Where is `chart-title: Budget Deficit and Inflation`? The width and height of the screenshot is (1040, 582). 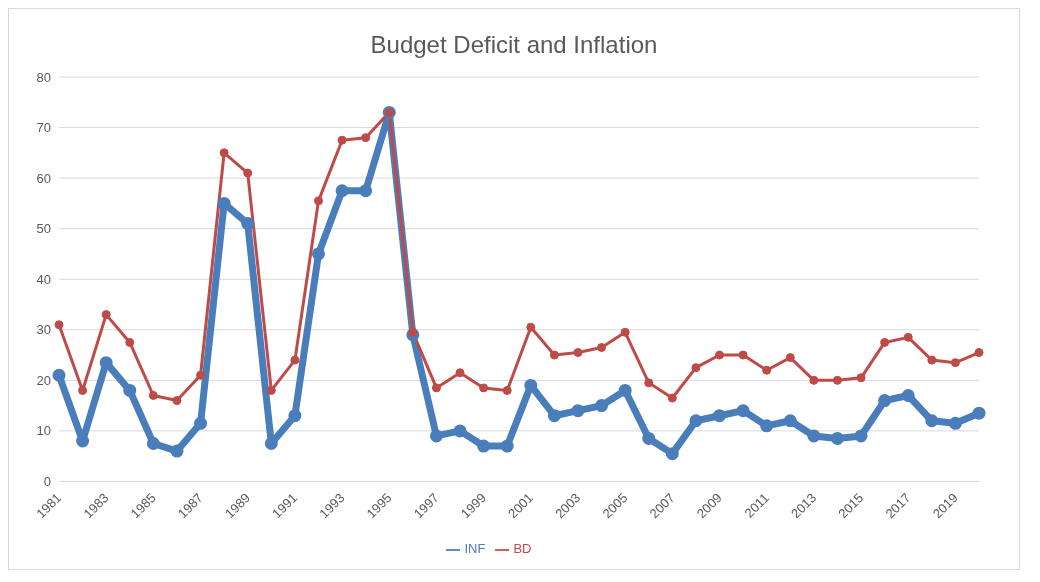
chart-title: Budget Deficit and Inflation is located at coordinates (514, 45).